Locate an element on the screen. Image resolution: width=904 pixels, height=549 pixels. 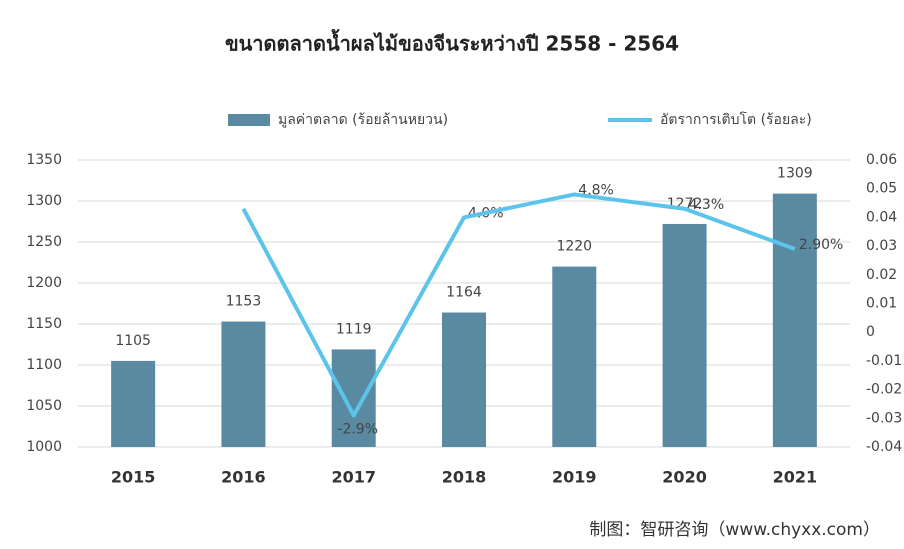
x-tick-label: 2016 is located at coordinates (243, 477).